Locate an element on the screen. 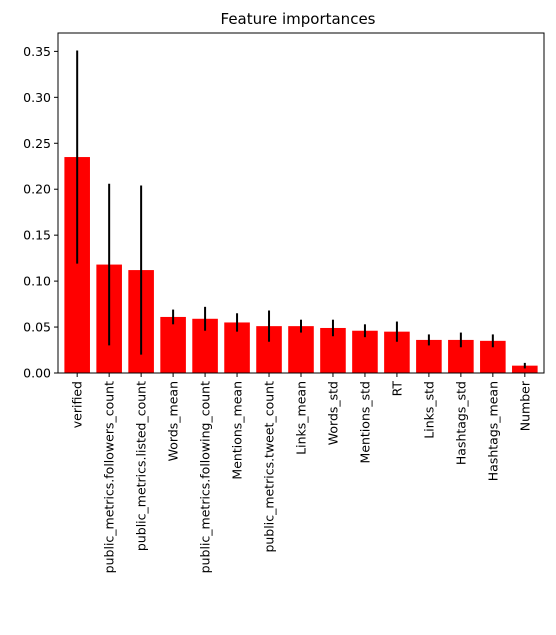  x-tick-label: Links_std is located at coordinates (428, 410).